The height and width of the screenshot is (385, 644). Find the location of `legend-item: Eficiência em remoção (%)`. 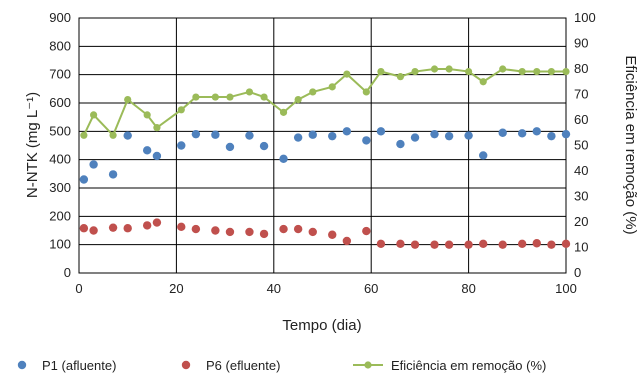

legend-item: Eficiência em remoção (%) is located at coordinates (449, 365).